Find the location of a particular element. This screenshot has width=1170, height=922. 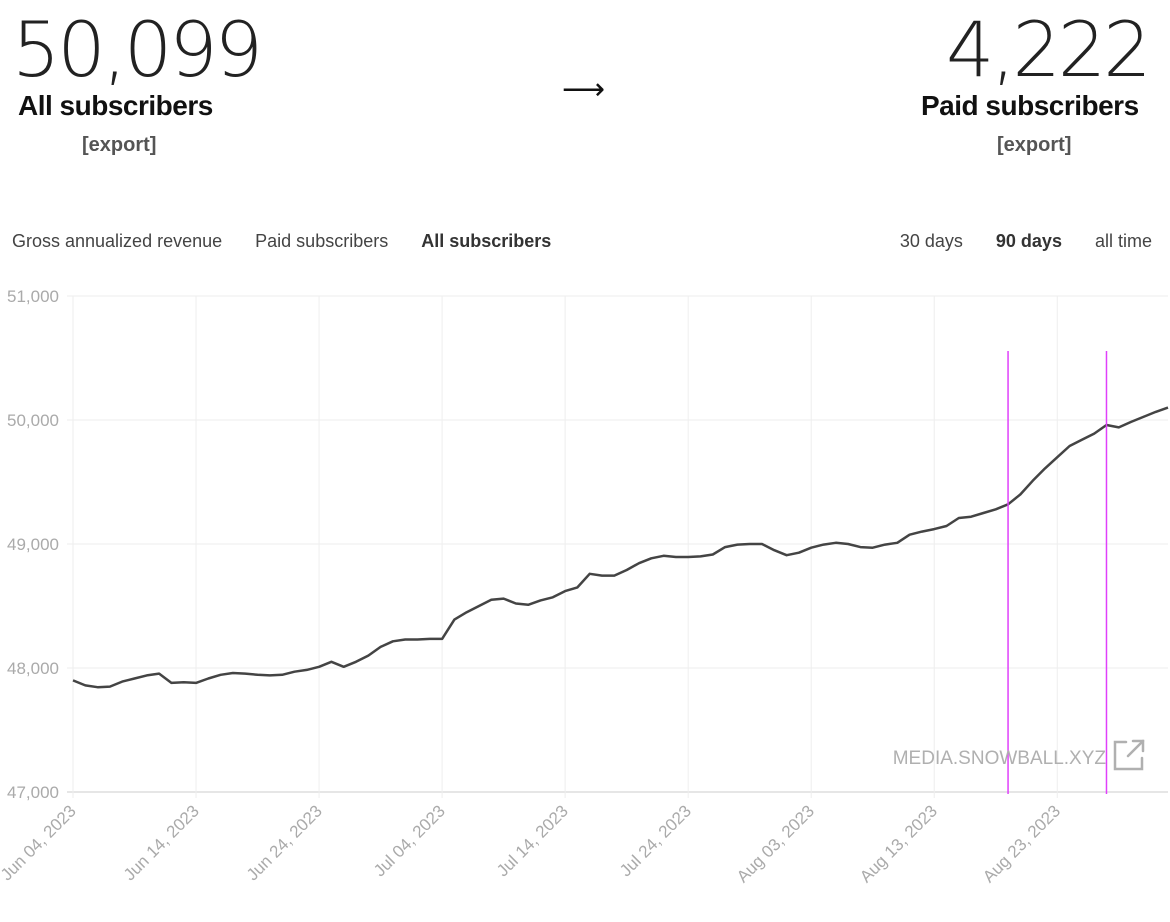

tab-all-time: all time is located at coordinates (1123, 241).